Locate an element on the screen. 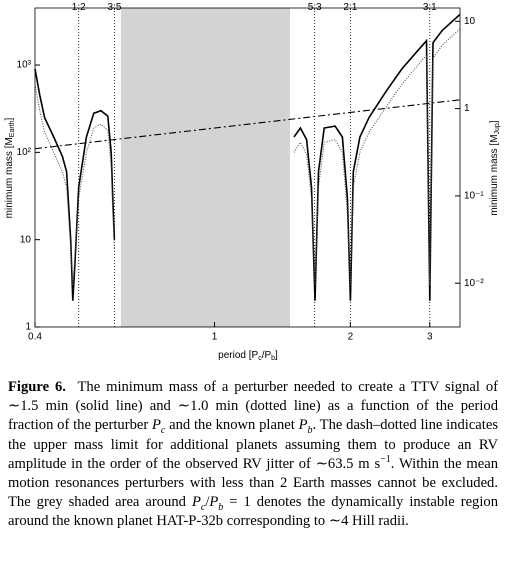  y2-tick-label: 1 is located at coordinates (467, 108).